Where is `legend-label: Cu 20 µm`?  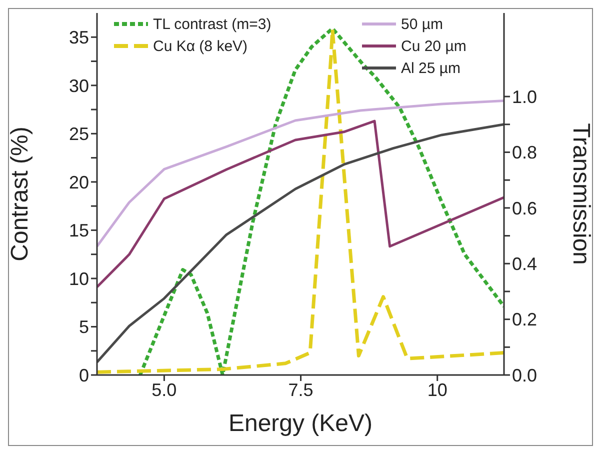 legend-label: Cu 20 µm is located at coordinates (433, 46).